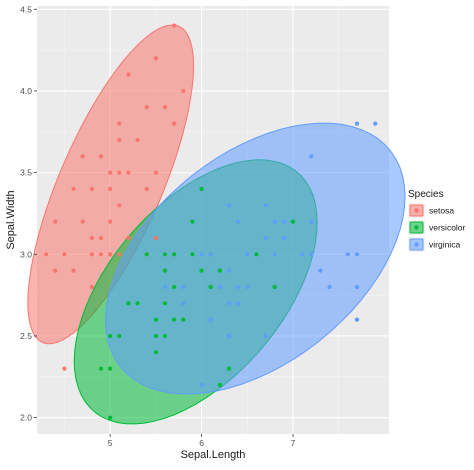 Image resolution: width=474 pixels, height=470 pixels. Describe the element at coordinates (444, 245) in the screenshot. I see `legend-label-virginica: virginica` at that location.